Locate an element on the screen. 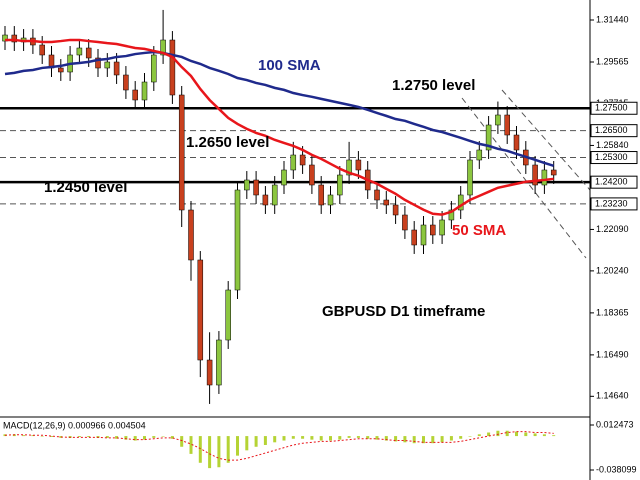 Image resolution: width=640 pixels, height=480 pixels. level-label: 1.25300 is located at coordinates (611, 157).